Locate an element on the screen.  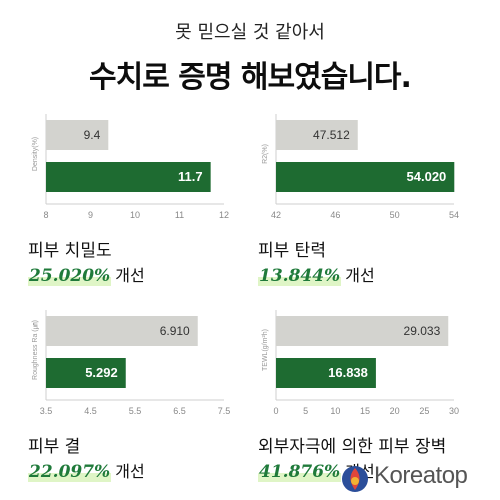
page-subtitle: 못 믿으실 것 같아서 is located at coordinates (250, 32).